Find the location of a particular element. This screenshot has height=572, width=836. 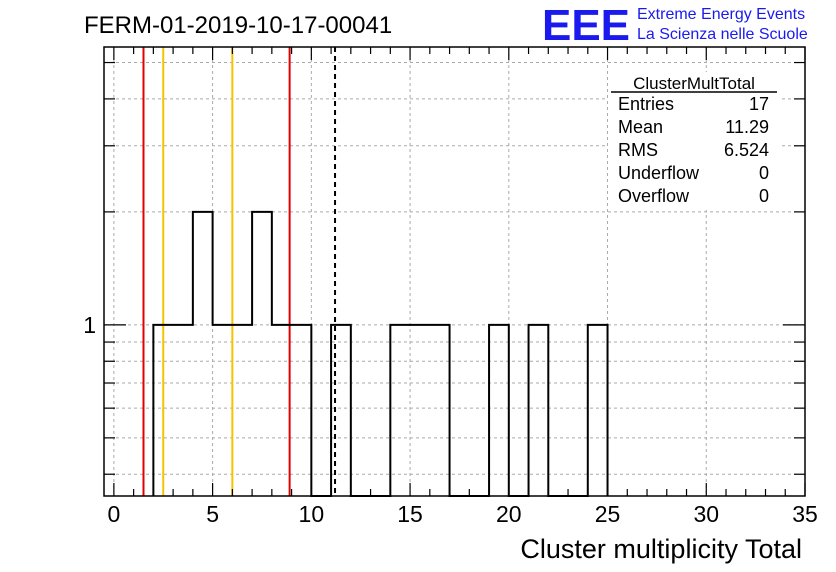

stats-row-value: 6.524 is located at coordinates (746, 150).